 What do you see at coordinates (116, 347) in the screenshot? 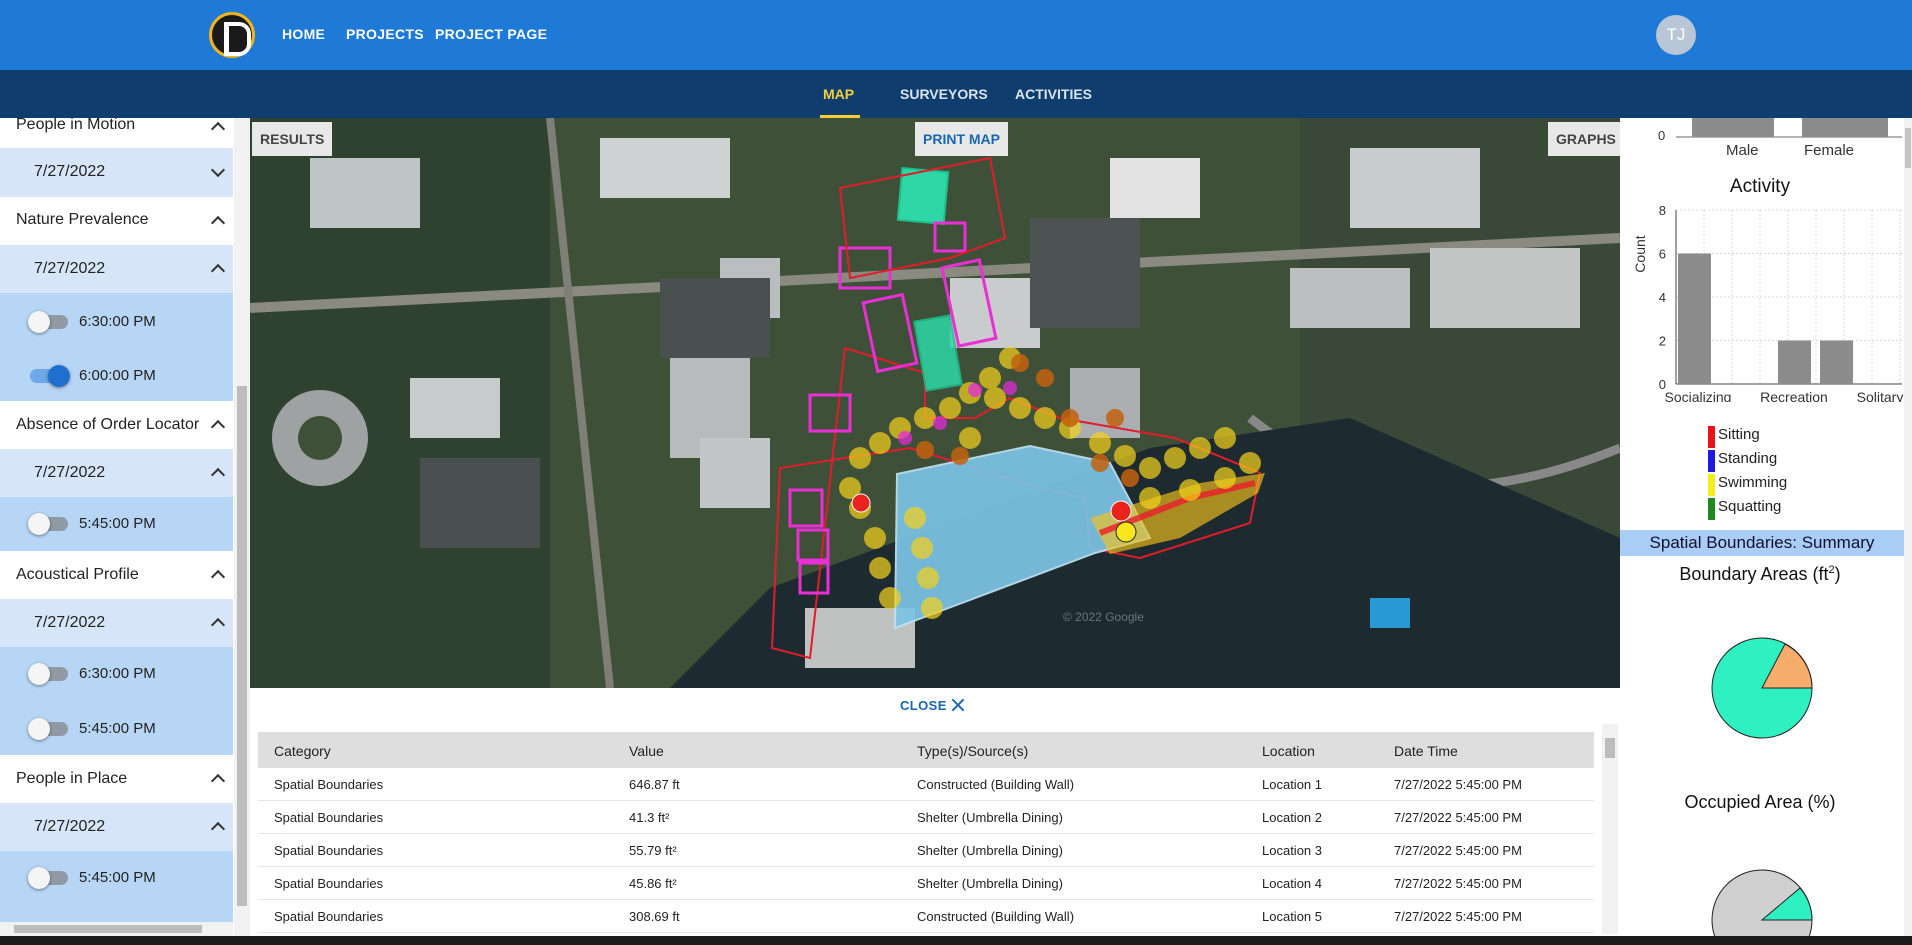
I see `times-nature-prevalence: 6:30:00 PM 6:00:00 PM` at bounding box center [116, 347].